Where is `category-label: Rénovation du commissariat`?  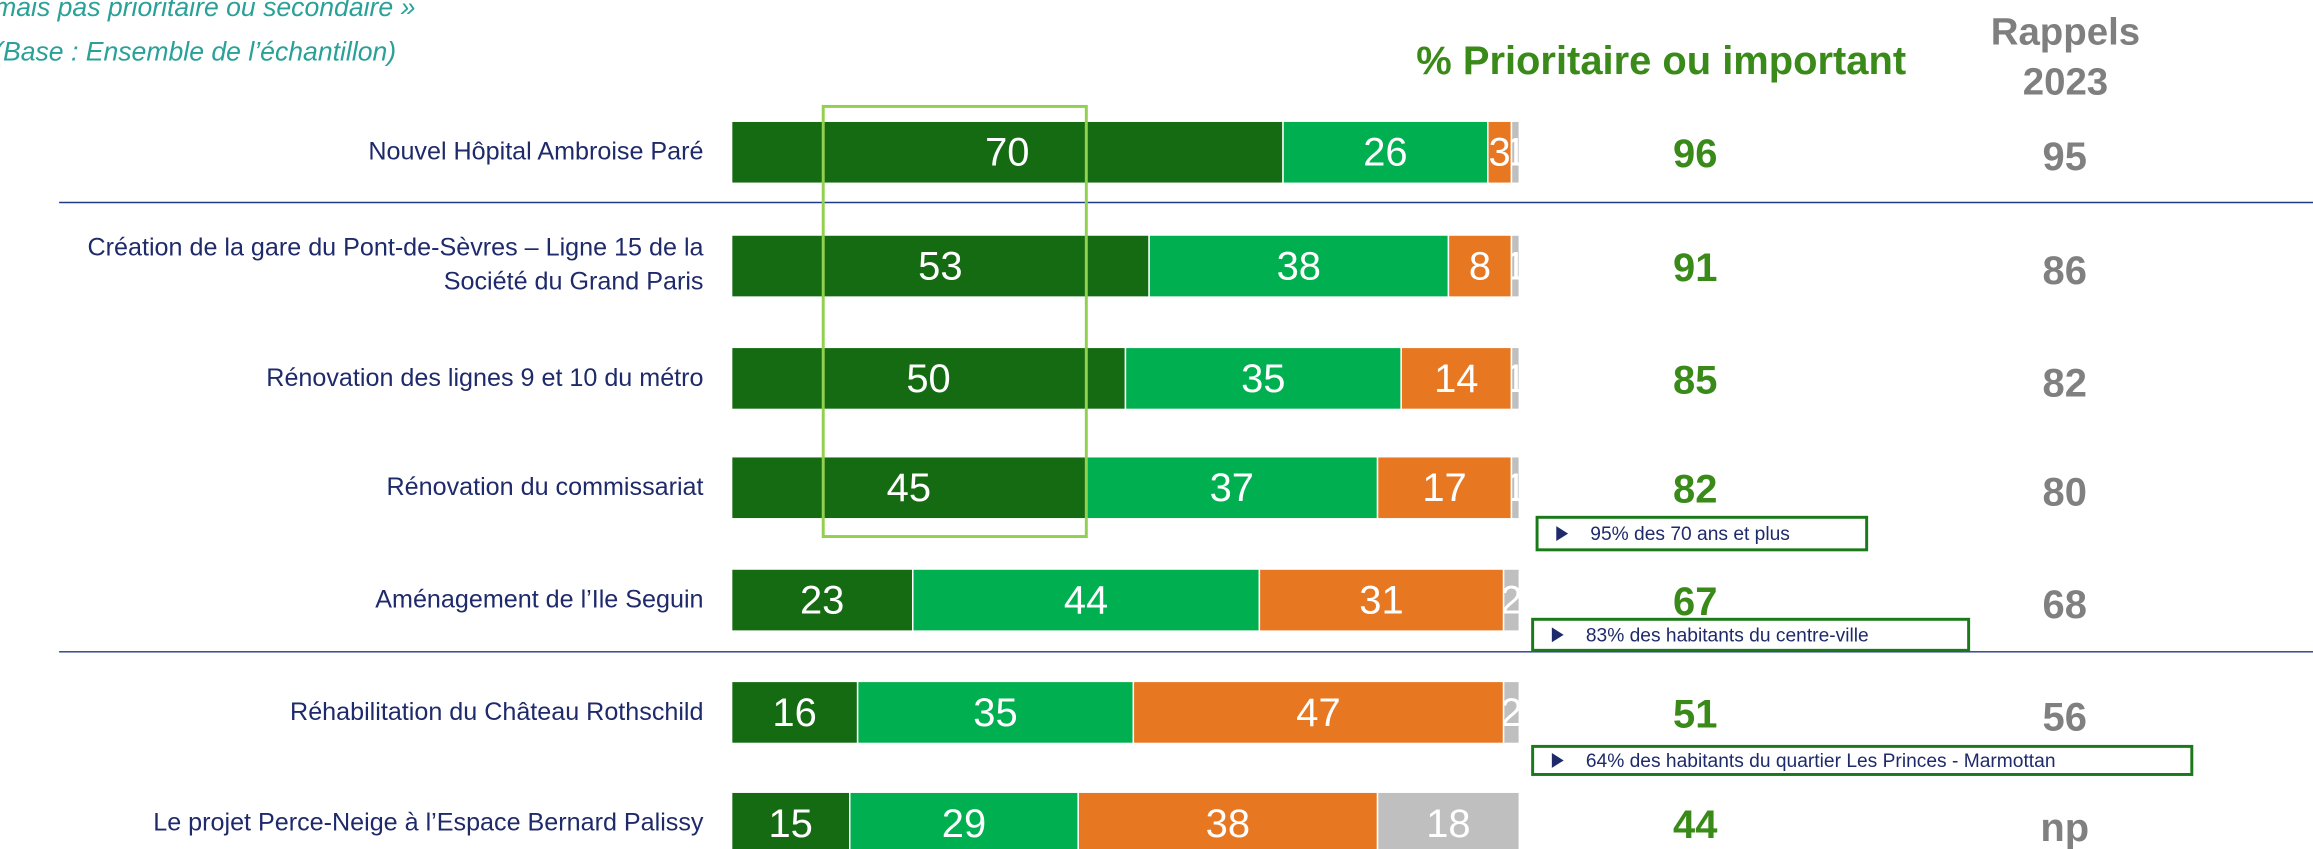
category-label: Rénovation du commissariat is located at coordinates (545, 486).